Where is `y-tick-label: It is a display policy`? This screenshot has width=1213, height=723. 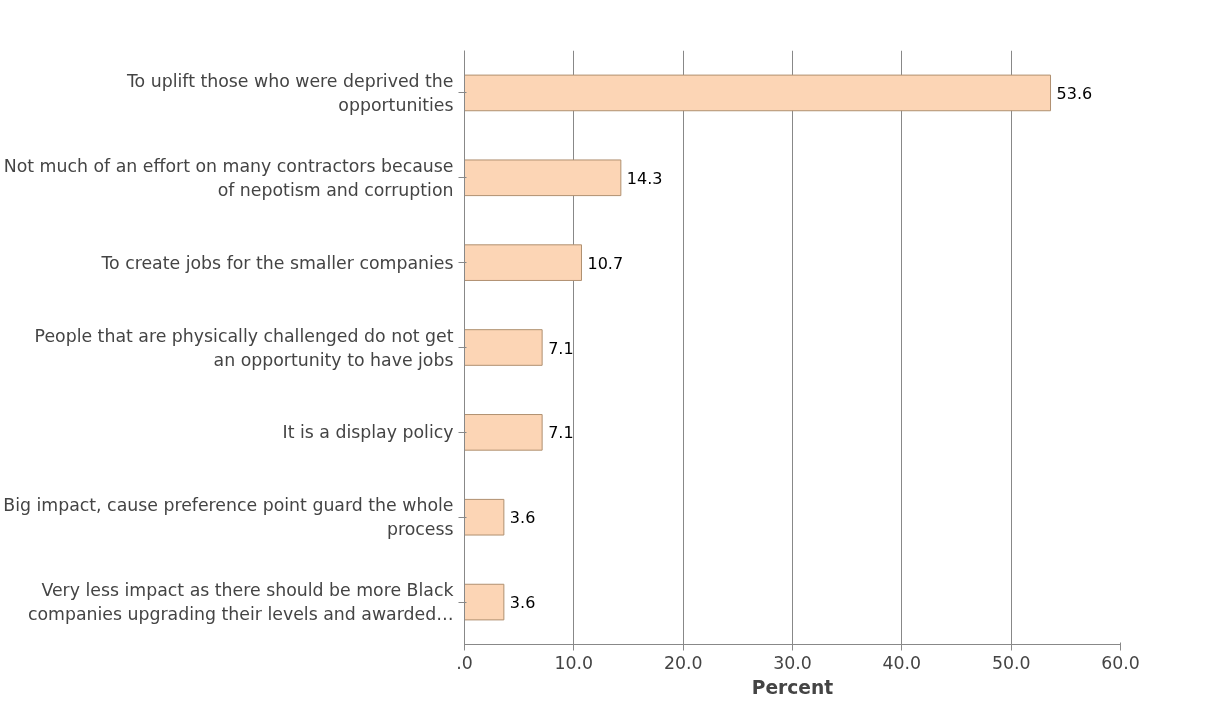 y-tick-label: It is a display policy is located at coordinates (368, 432).